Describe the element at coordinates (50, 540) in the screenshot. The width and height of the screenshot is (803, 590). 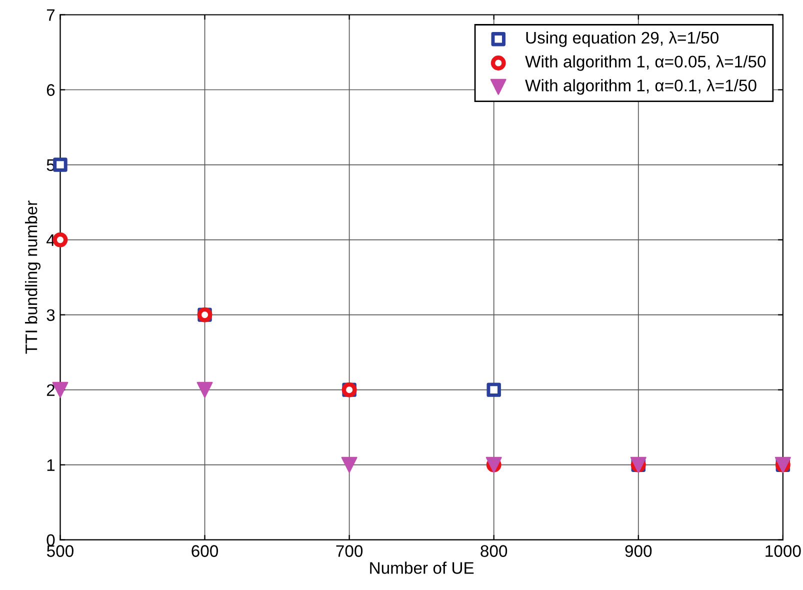
I see `y-tick-label: 0` at that location.